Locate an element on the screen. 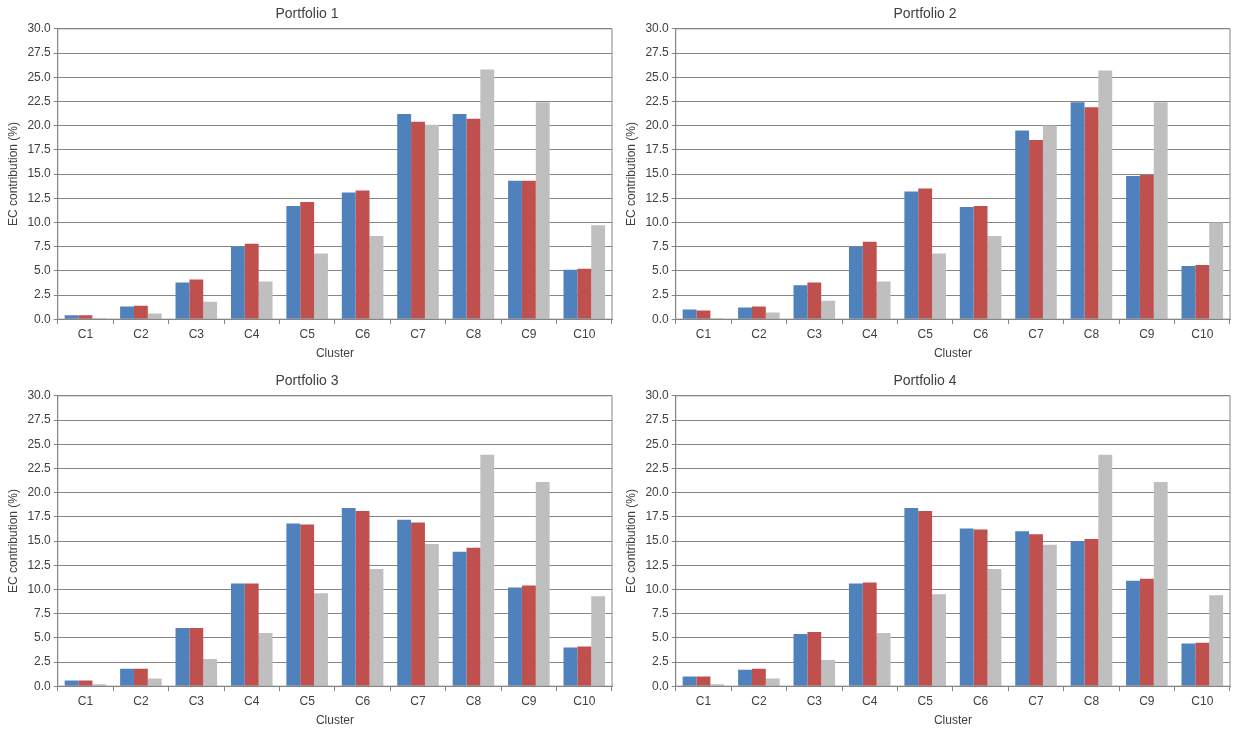 The image size is (1236, 735). y-tick-label: 7.5 is located at coordinates (661, 245).